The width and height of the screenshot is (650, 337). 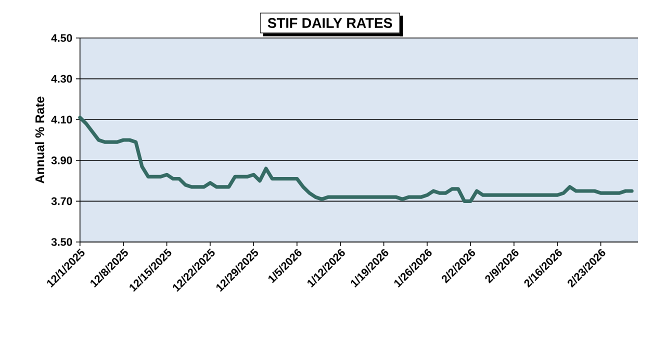 I want to click on chart-title: STIF DAILY RATES, so click(x=330, y=23).